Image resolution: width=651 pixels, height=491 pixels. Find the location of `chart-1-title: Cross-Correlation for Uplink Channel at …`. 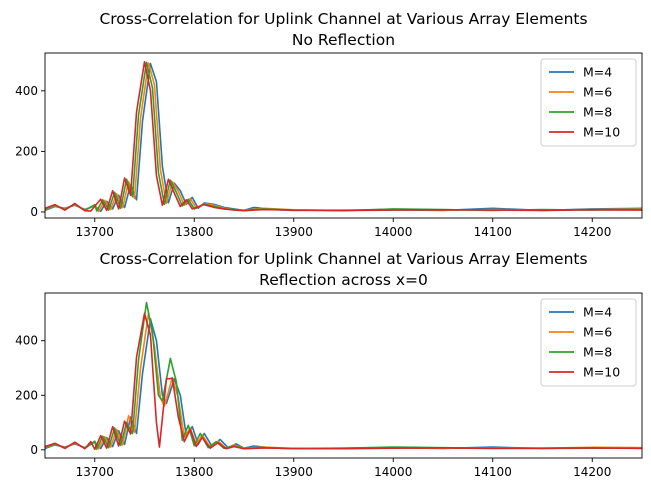

chart-1-title: Cross-Correlation for Uplink Channel at … is located at coordinates (343, 19).